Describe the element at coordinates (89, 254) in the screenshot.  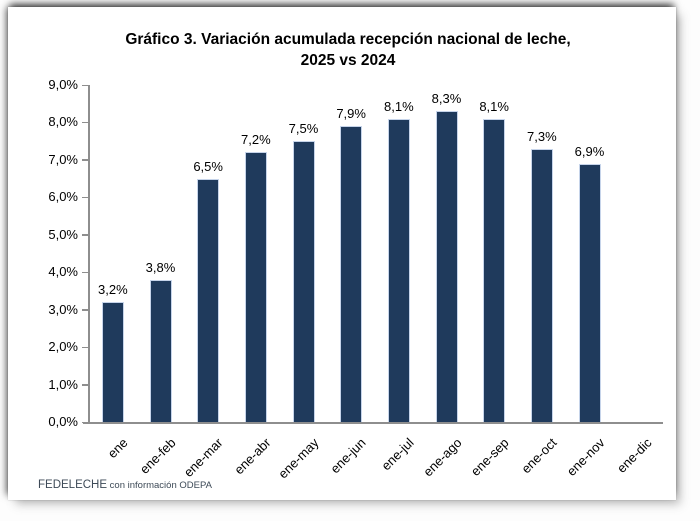
I see `y-axis-line` at that location.